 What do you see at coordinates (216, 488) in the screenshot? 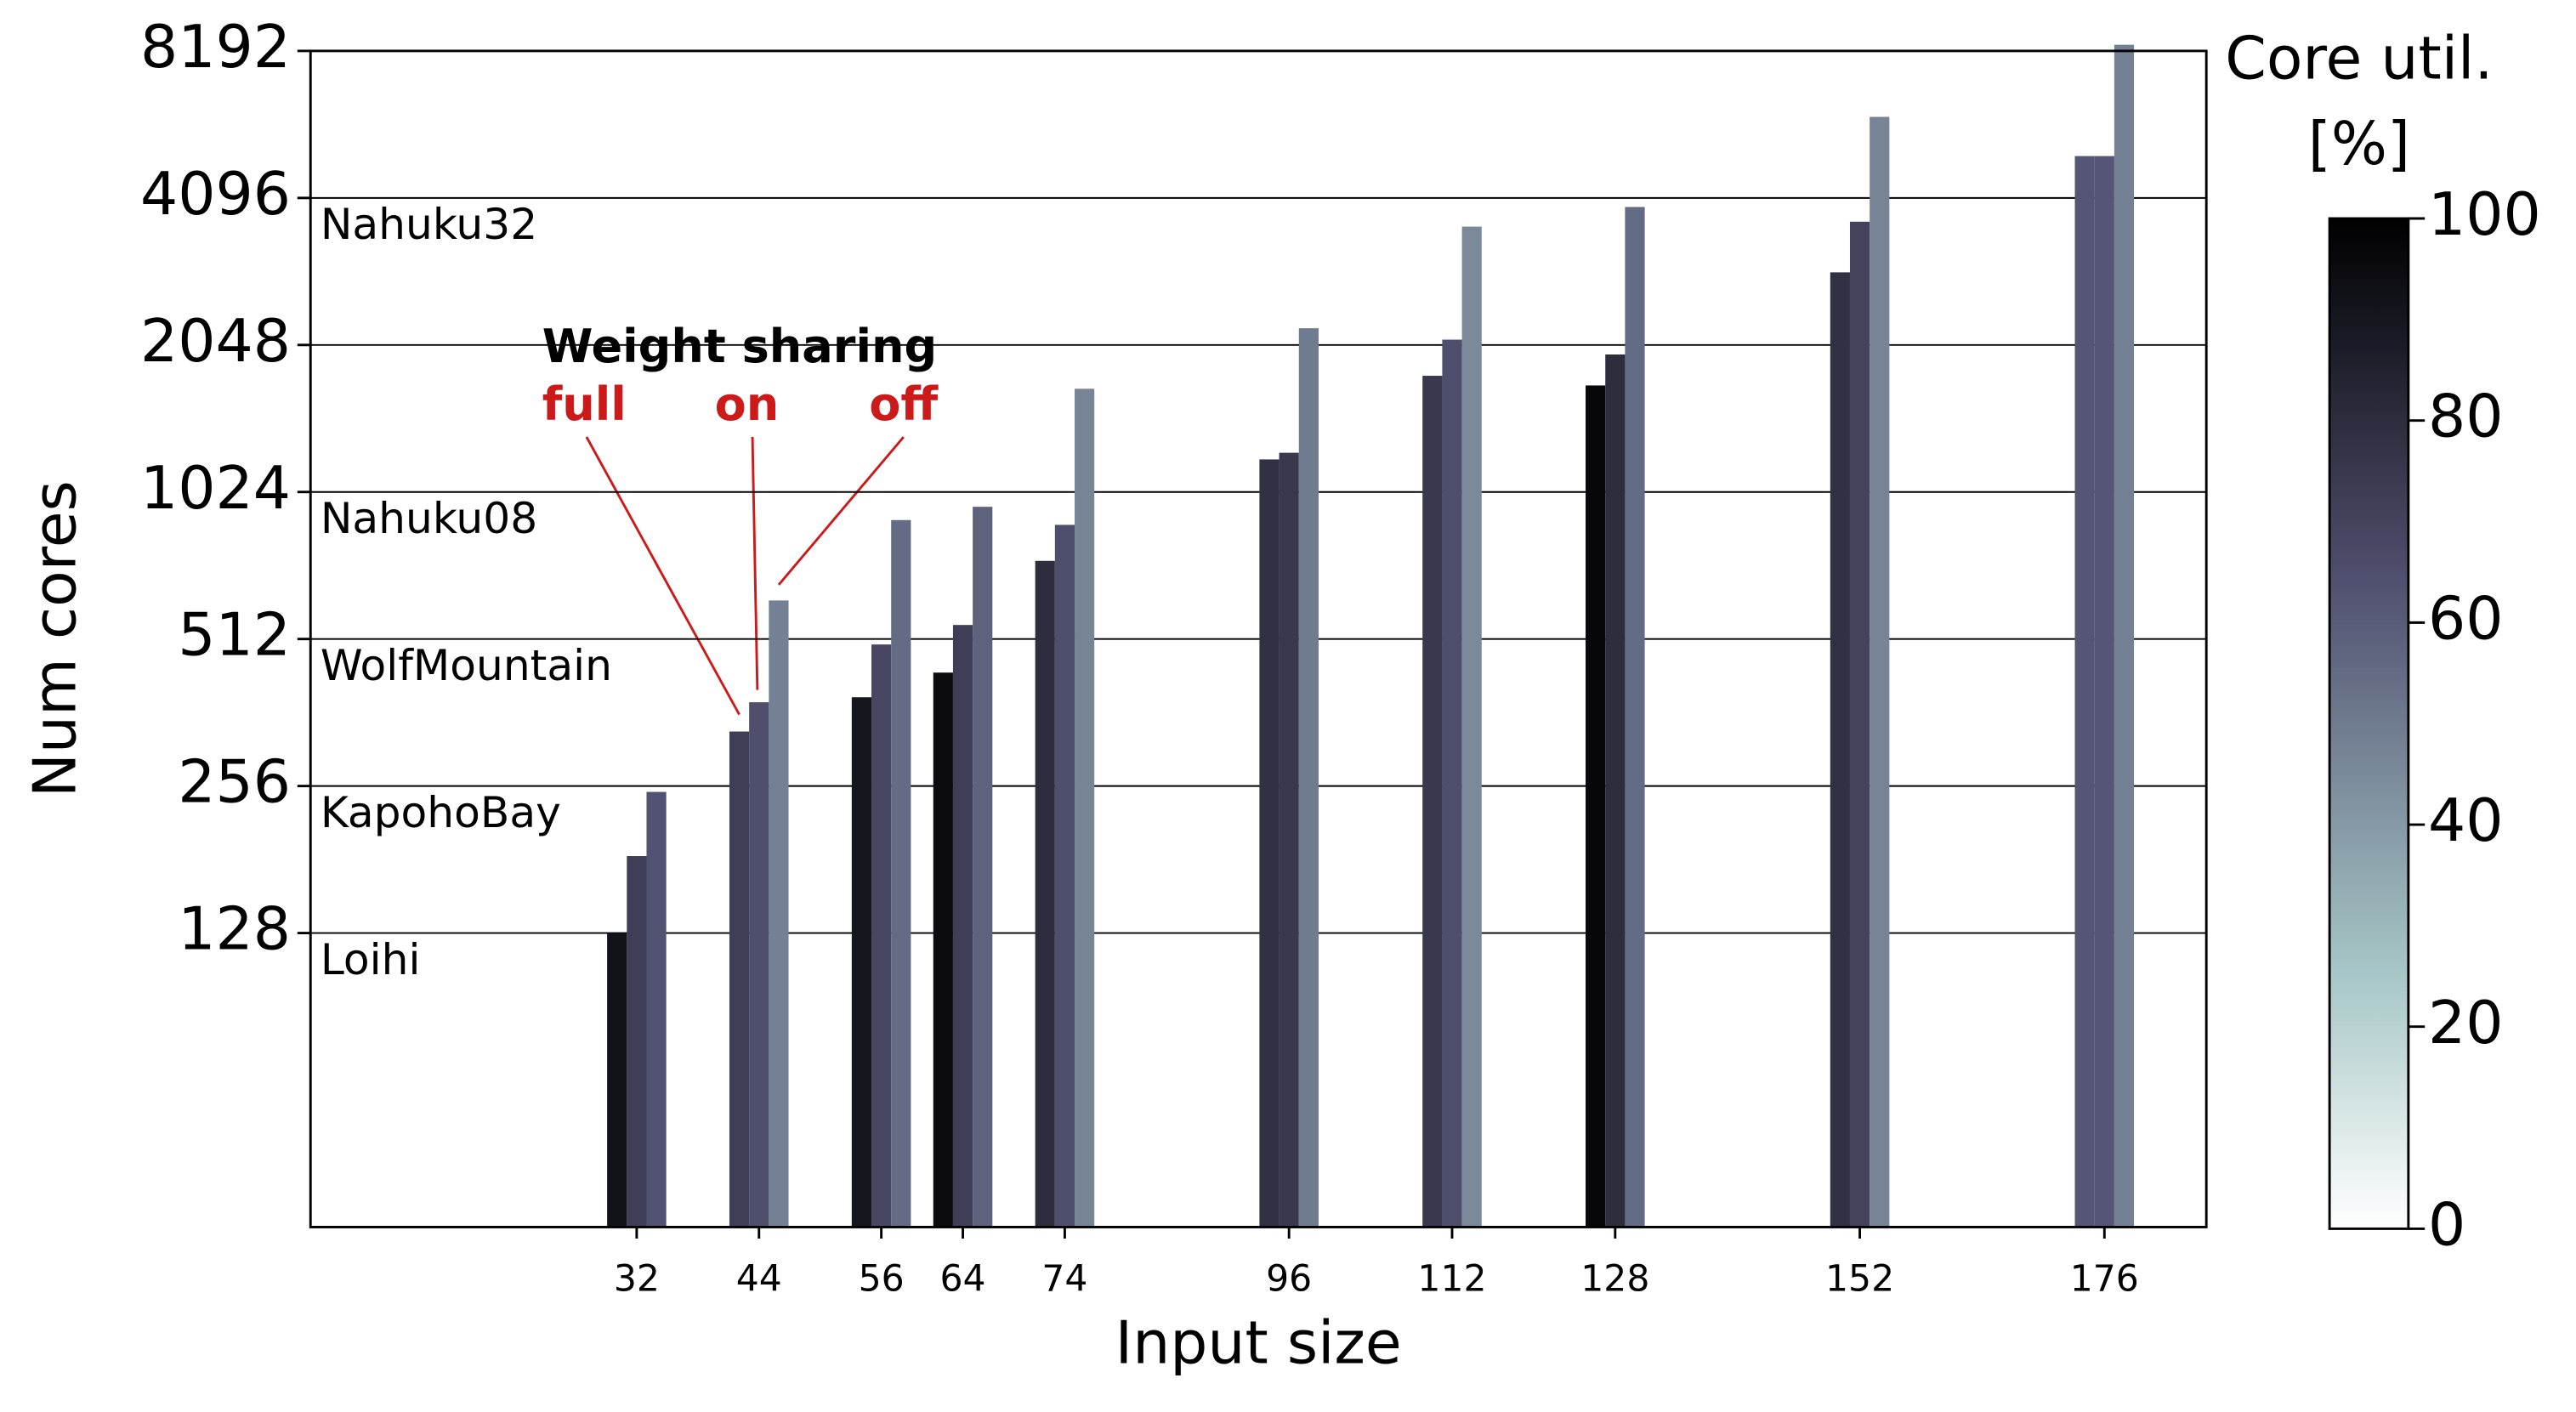
I see `y-tick-label: 1024` at bounding box center [216, 488].